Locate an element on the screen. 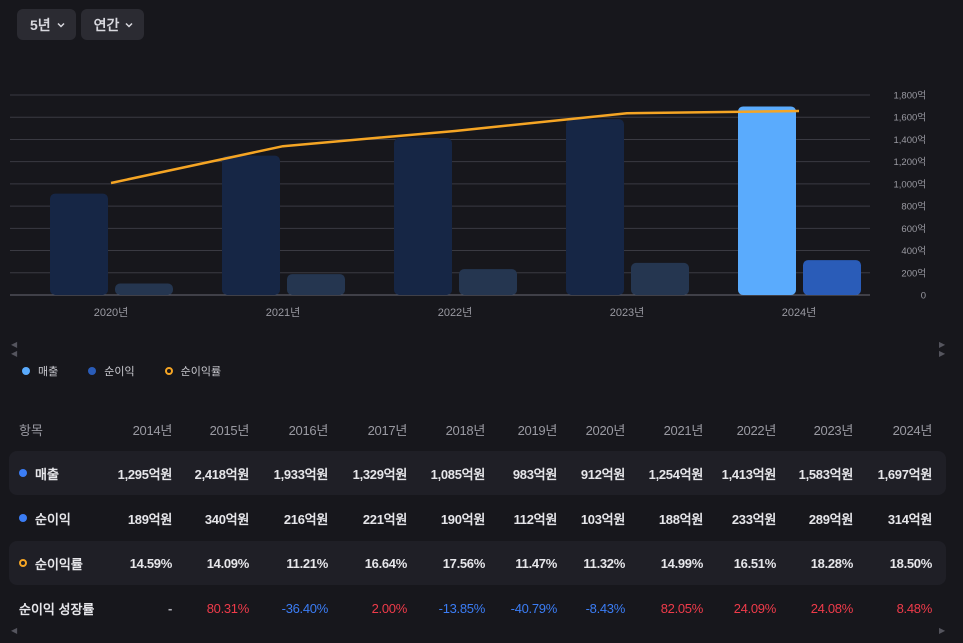  table-cell: - is located at coordinates (169, 608).